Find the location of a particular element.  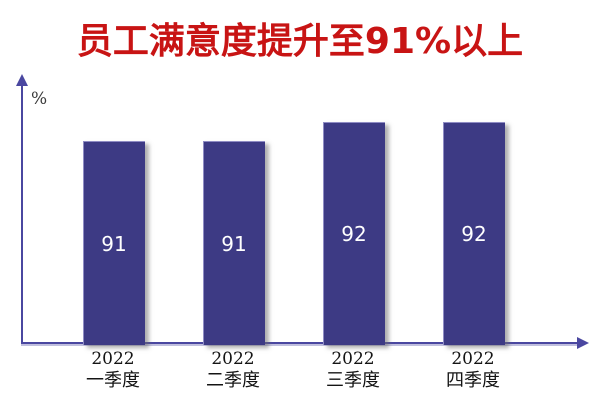

x-axis-arrow-icon is located at coordinates (583, 343).